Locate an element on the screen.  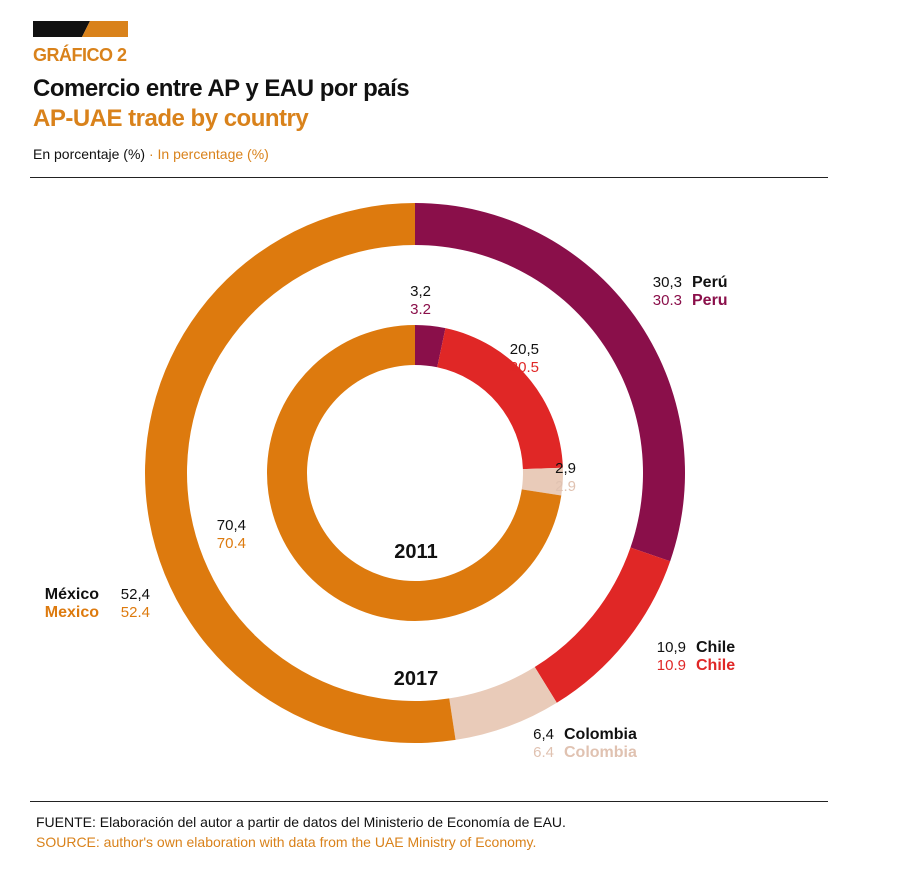
value-label-en-2017-chile: 10.9 is located at coordinates (671, 665).